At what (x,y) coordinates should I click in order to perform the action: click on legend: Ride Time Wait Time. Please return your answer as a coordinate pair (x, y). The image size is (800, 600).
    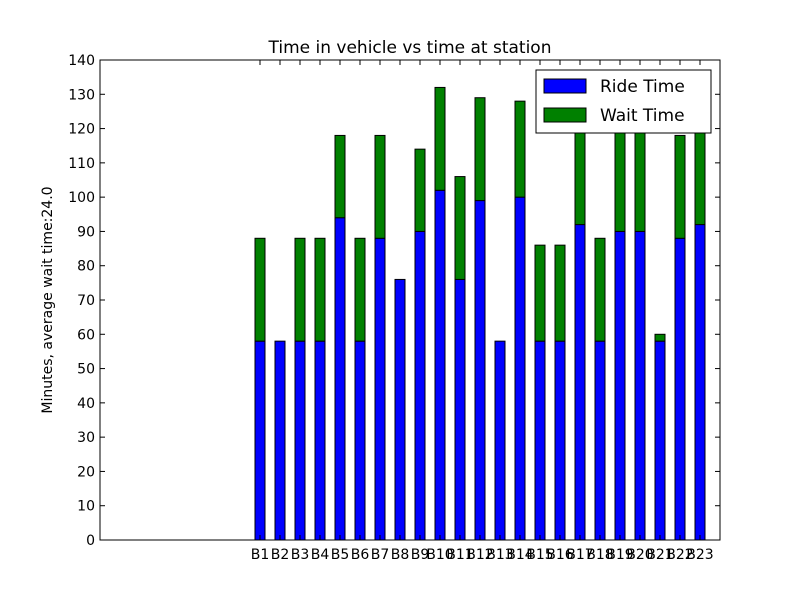
    Looking at the image, I should click on (623, 101).